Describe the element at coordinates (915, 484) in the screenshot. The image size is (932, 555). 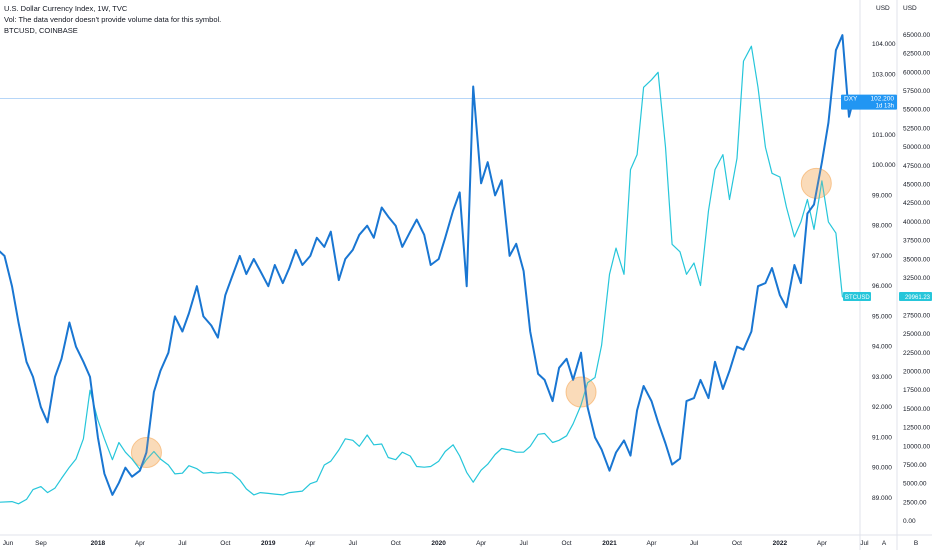
I see `btc-axis-tick-label: 5000.00` at that location.